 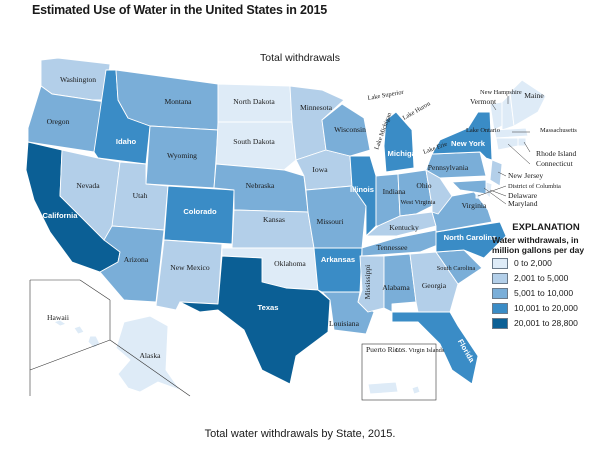 I want to click on leader-line-new-jersey, so click(x=502, y=174).